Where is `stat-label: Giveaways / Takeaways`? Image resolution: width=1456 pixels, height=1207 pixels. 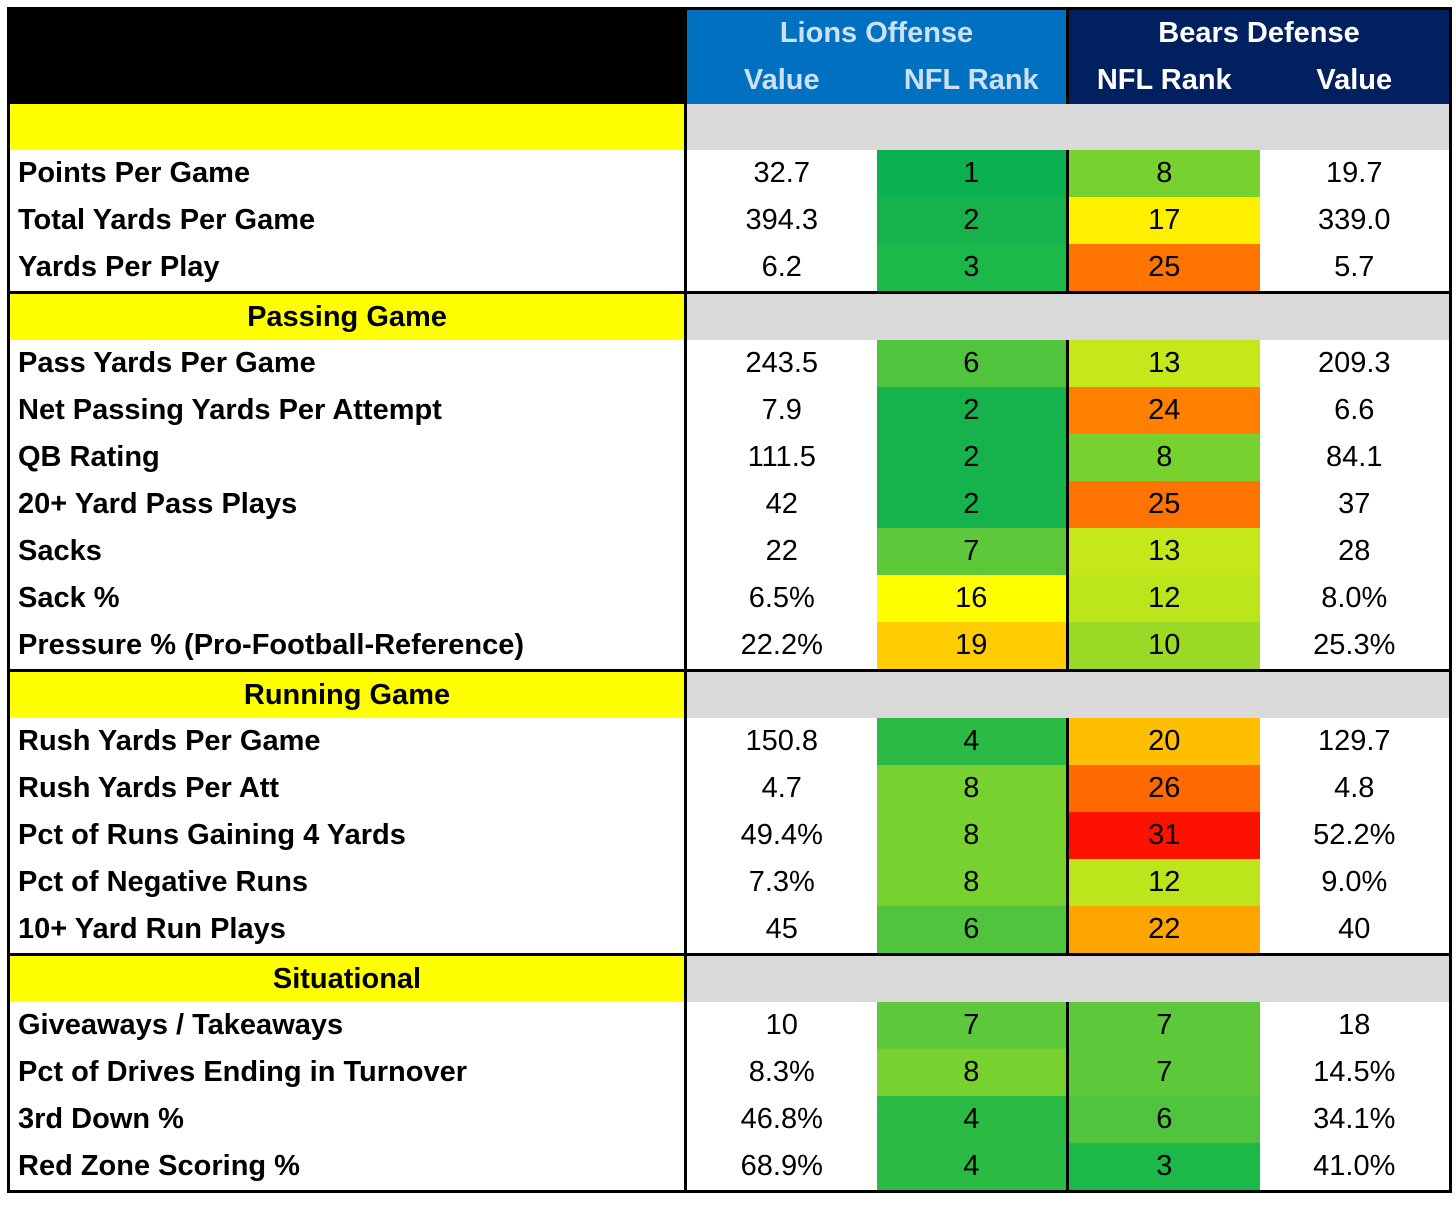 stat-label: Giveaways / Takeaways is located at coordinates (181, 1025).